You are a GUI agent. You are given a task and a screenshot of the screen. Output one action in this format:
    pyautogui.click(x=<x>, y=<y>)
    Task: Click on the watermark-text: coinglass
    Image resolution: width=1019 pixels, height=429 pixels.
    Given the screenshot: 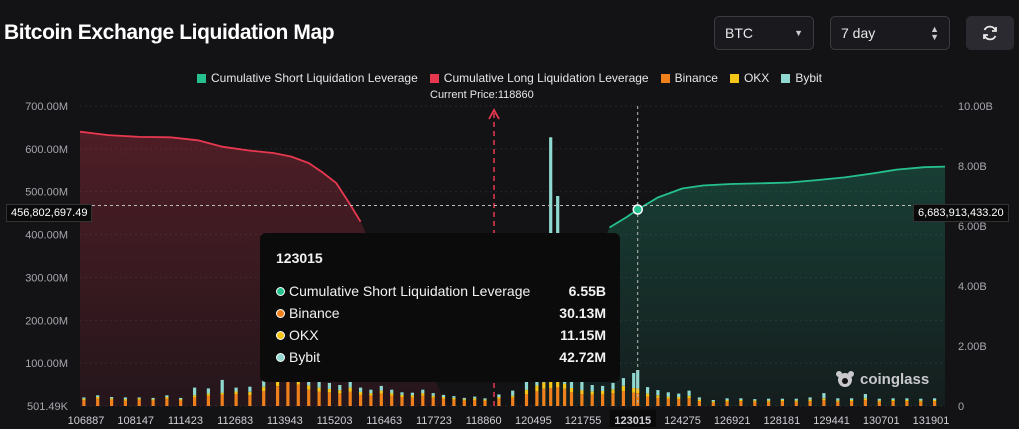 What is the action you would take?
    pyautogui.click(x=895, y=379)
    